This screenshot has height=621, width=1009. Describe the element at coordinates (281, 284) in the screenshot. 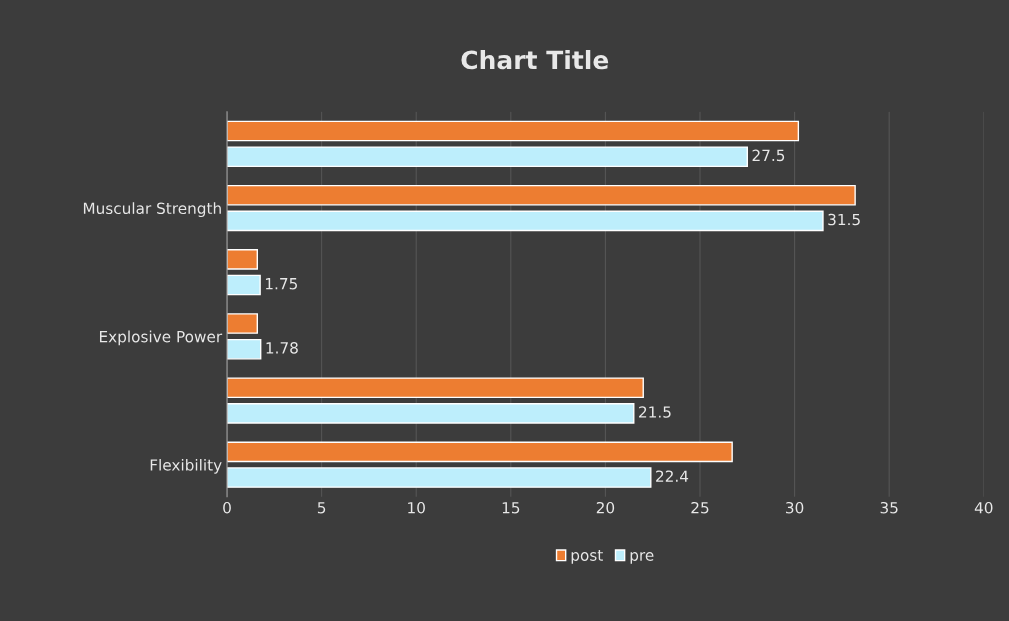

I see `data-label: 1.75` at that location.